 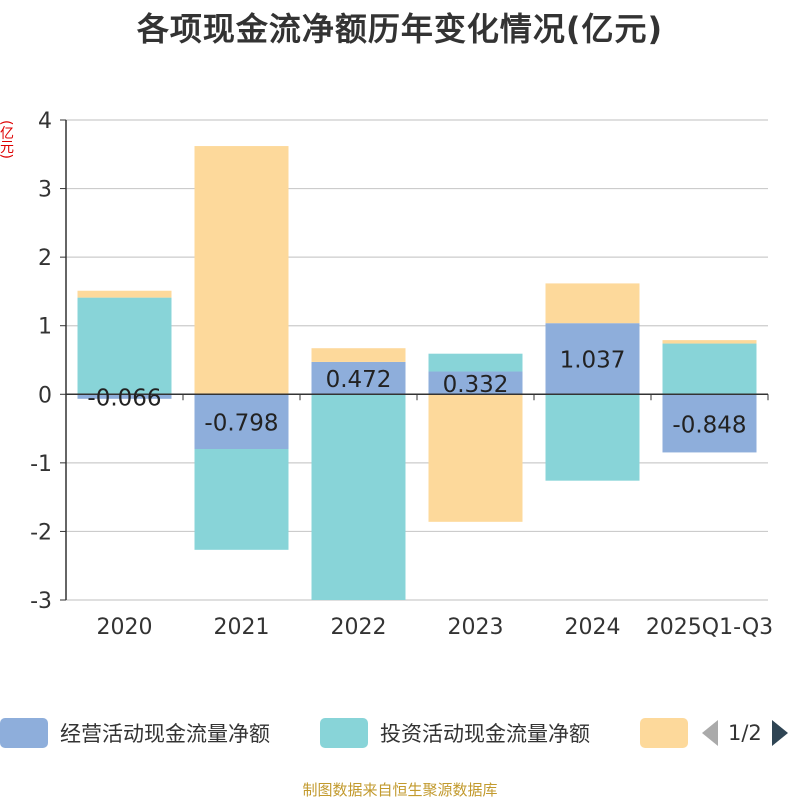 I want to click on legend-page-text: 1/2, so click(x=745, y=733).